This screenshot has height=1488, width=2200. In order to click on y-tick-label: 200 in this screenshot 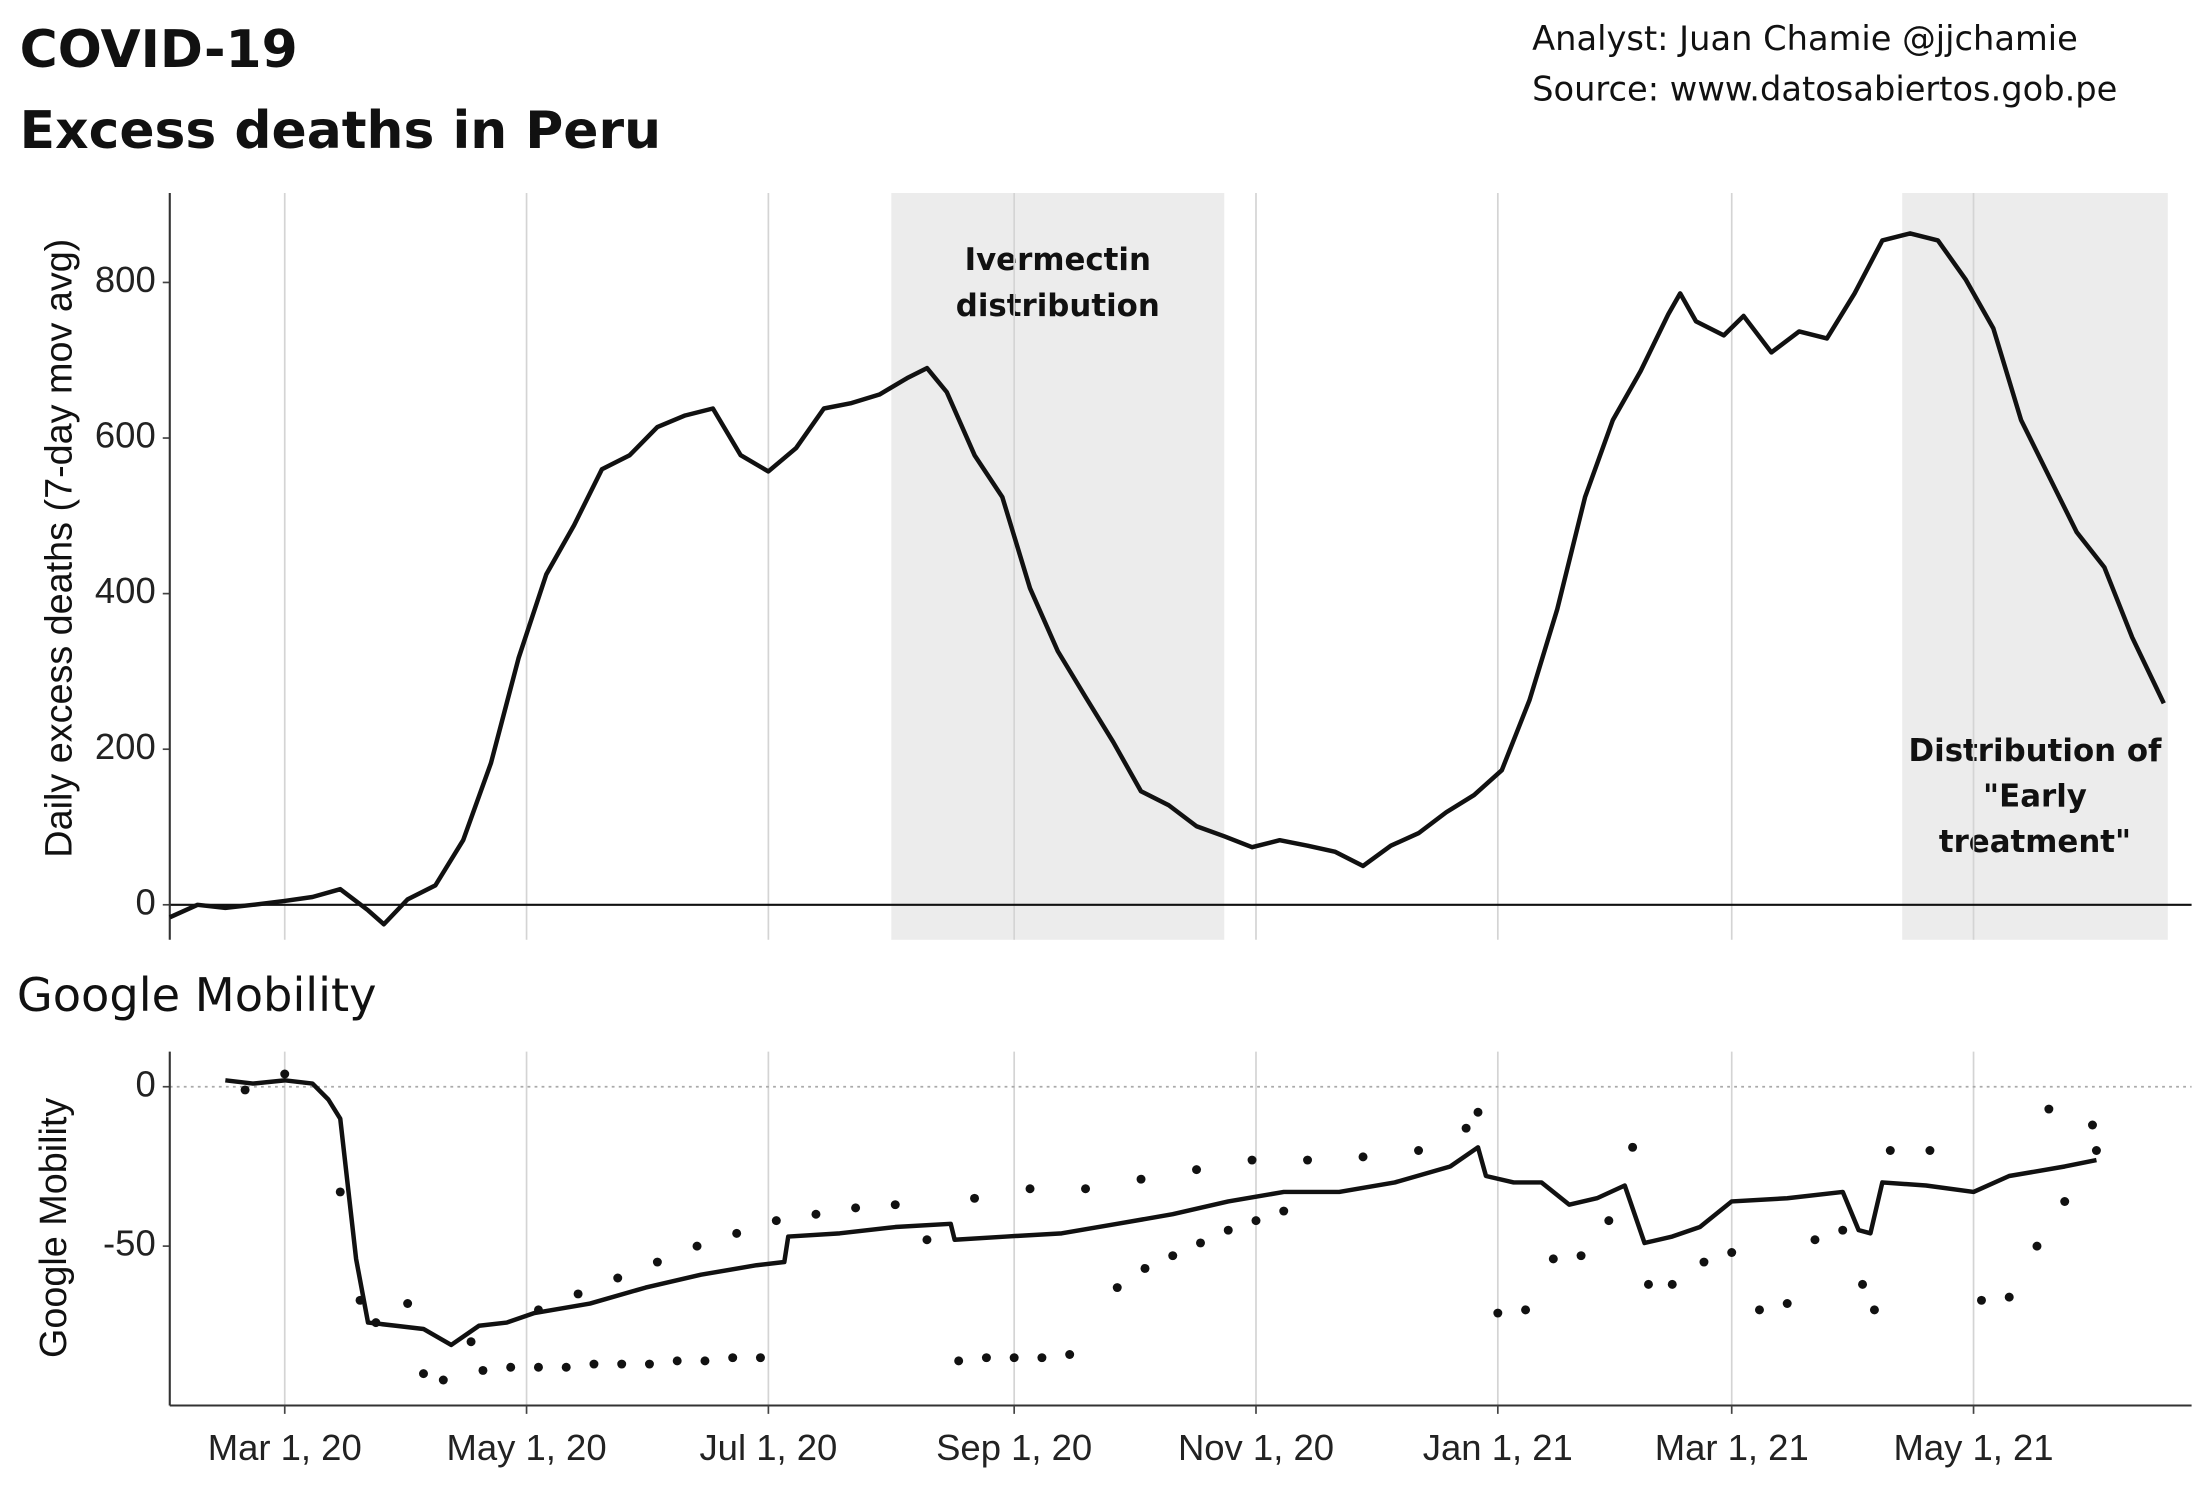, I will do `click(125, 746)`.